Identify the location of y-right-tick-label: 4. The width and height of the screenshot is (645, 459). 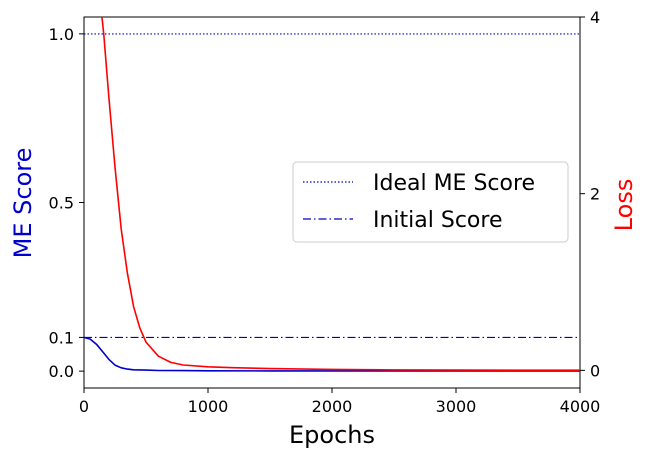
(595, 17).